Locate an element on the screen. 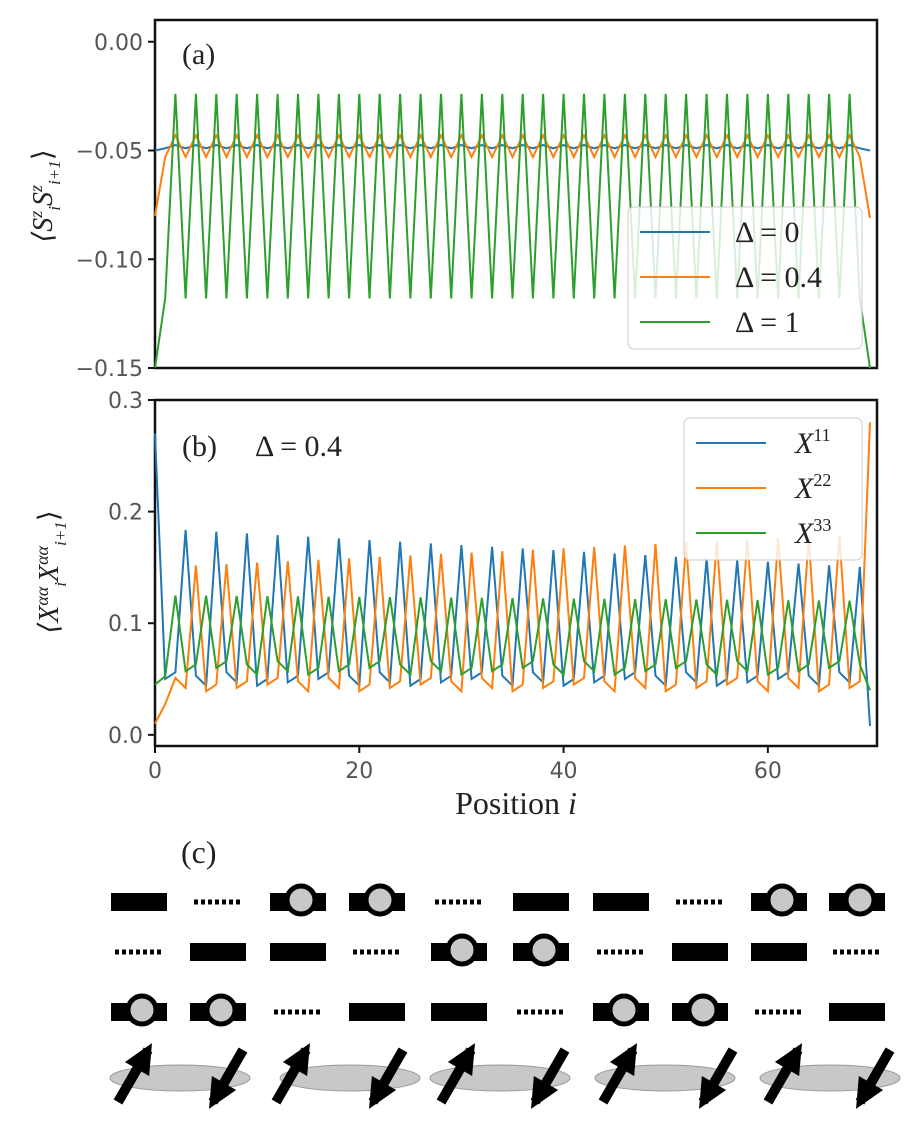 Image resolution: width=912 pixels, height=1128 pixels. bond-r2-c4-bar is located at coordinates (459, 1012).